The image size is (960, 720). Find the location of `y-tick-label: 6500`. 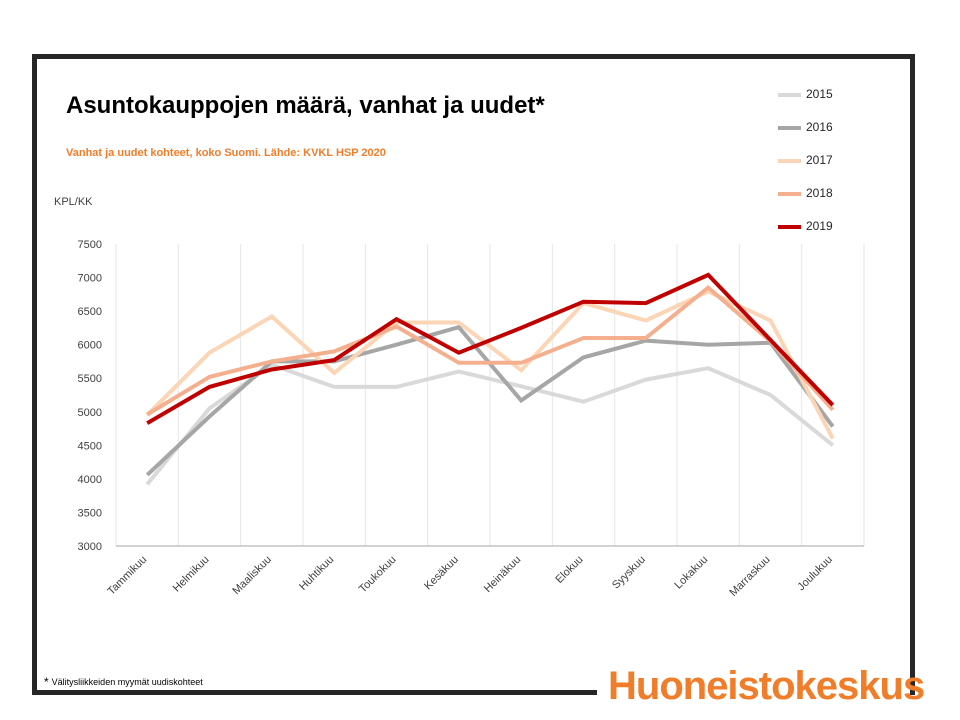

y-tick-label: 6500 is located at coordinates (90, 312).